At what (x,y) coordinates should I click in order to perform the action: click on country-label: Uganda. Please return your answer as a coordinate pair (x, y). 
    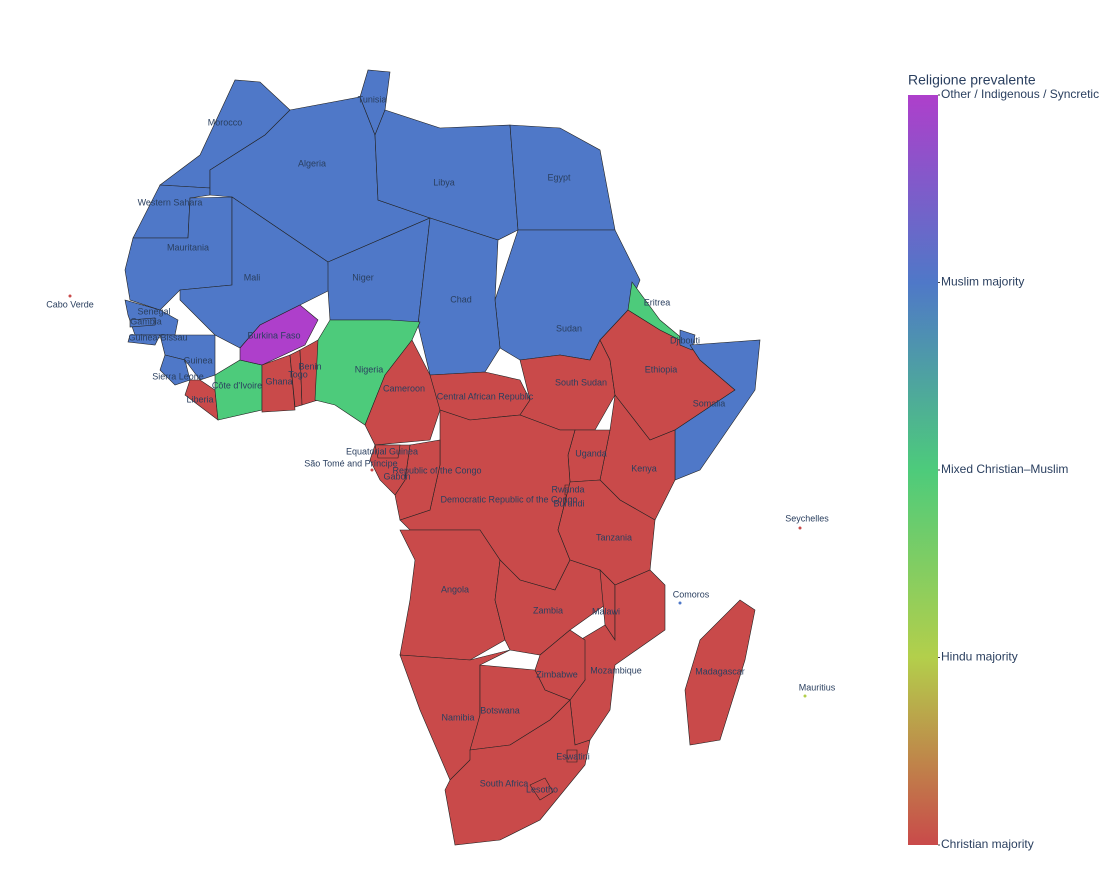
    Looking at the image, I should click on (591, 453).